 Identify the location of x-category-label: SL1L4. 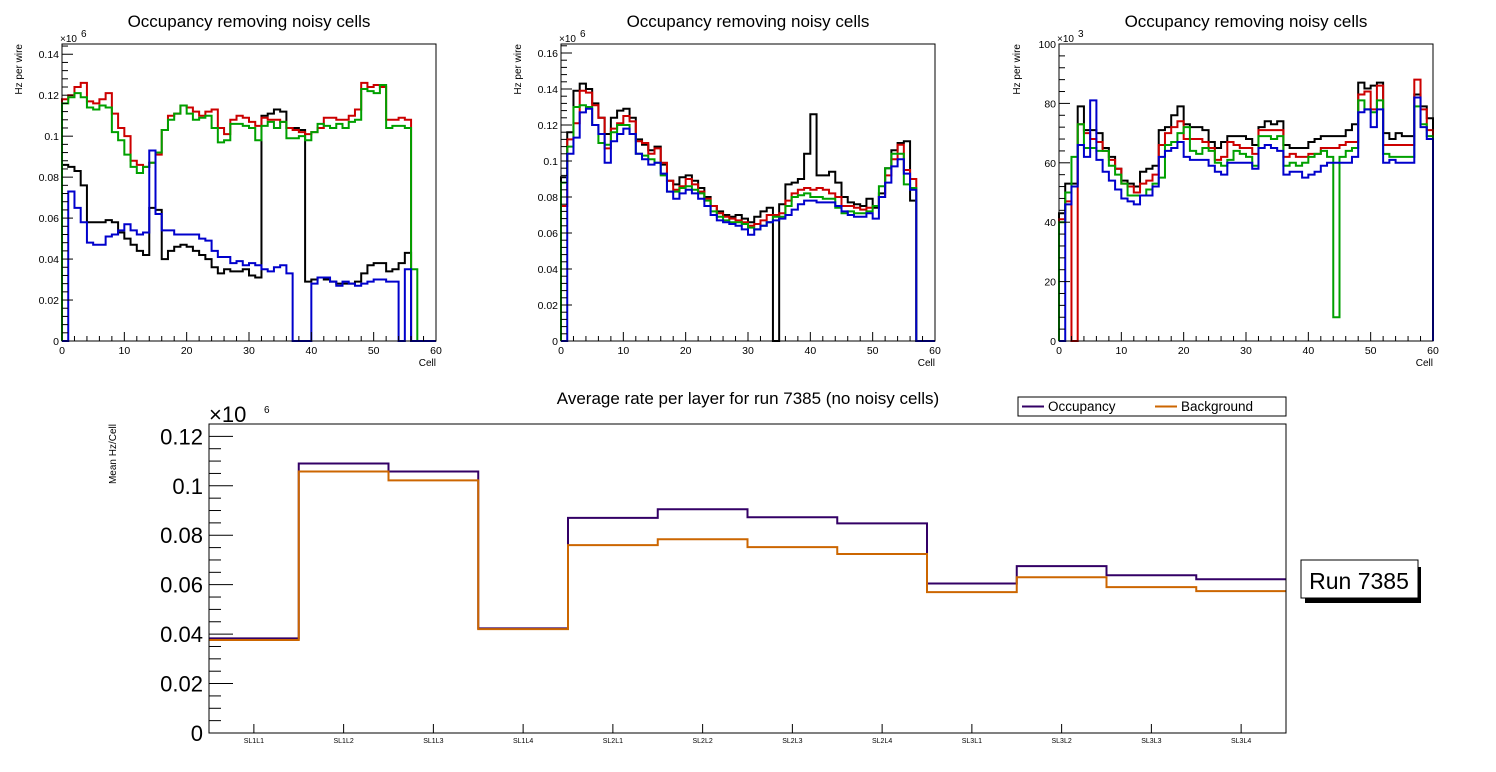
(523, 741).